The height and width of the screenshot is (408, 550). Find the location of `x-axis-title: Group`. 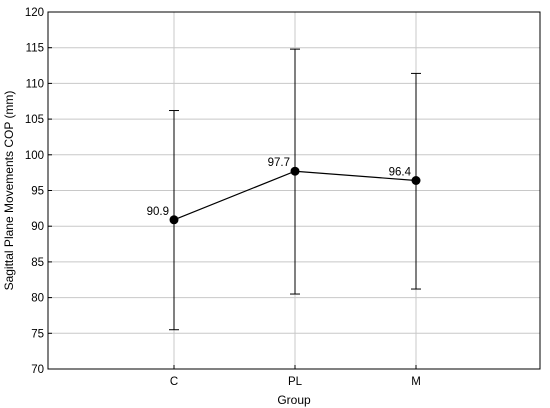

x-axis-title: Group is located at coordinates (294, 400).